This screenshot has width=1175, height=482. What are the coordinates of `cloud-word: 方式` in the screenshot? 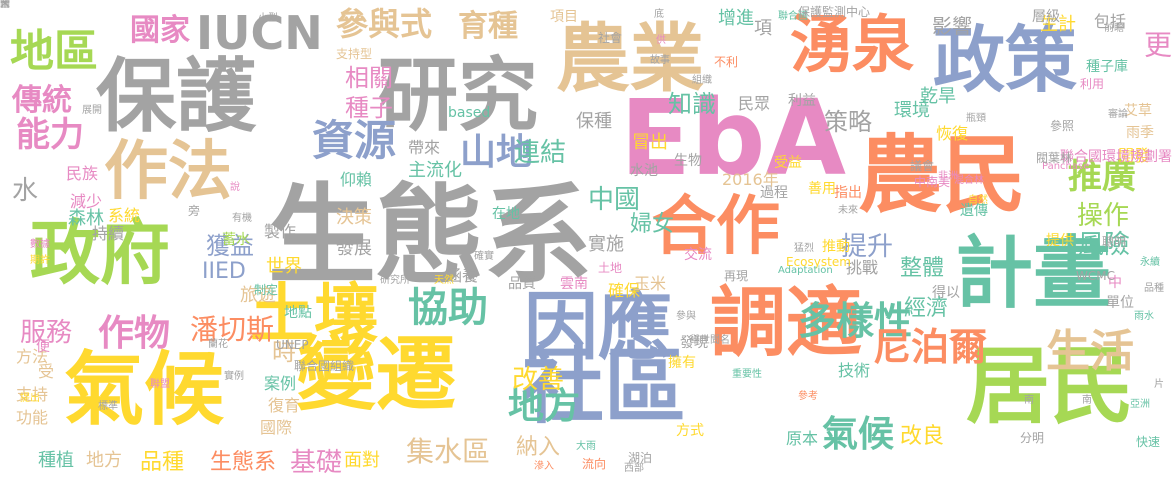 It's located at (690, 431).